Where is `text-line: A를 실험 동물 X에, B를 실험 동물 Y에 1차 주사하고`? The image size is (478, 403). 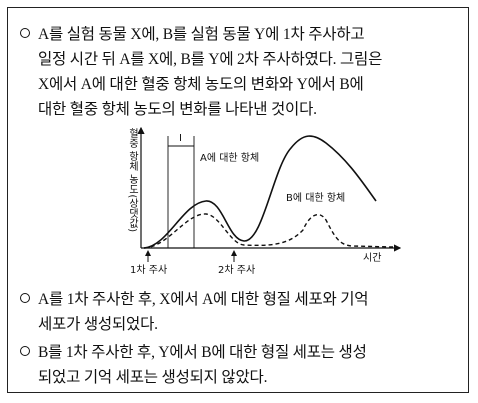 text-line: A를 실험 동물 X에, B를 실험 동물 Y에 1차 주사하고 is located at coordinates (201, 34).